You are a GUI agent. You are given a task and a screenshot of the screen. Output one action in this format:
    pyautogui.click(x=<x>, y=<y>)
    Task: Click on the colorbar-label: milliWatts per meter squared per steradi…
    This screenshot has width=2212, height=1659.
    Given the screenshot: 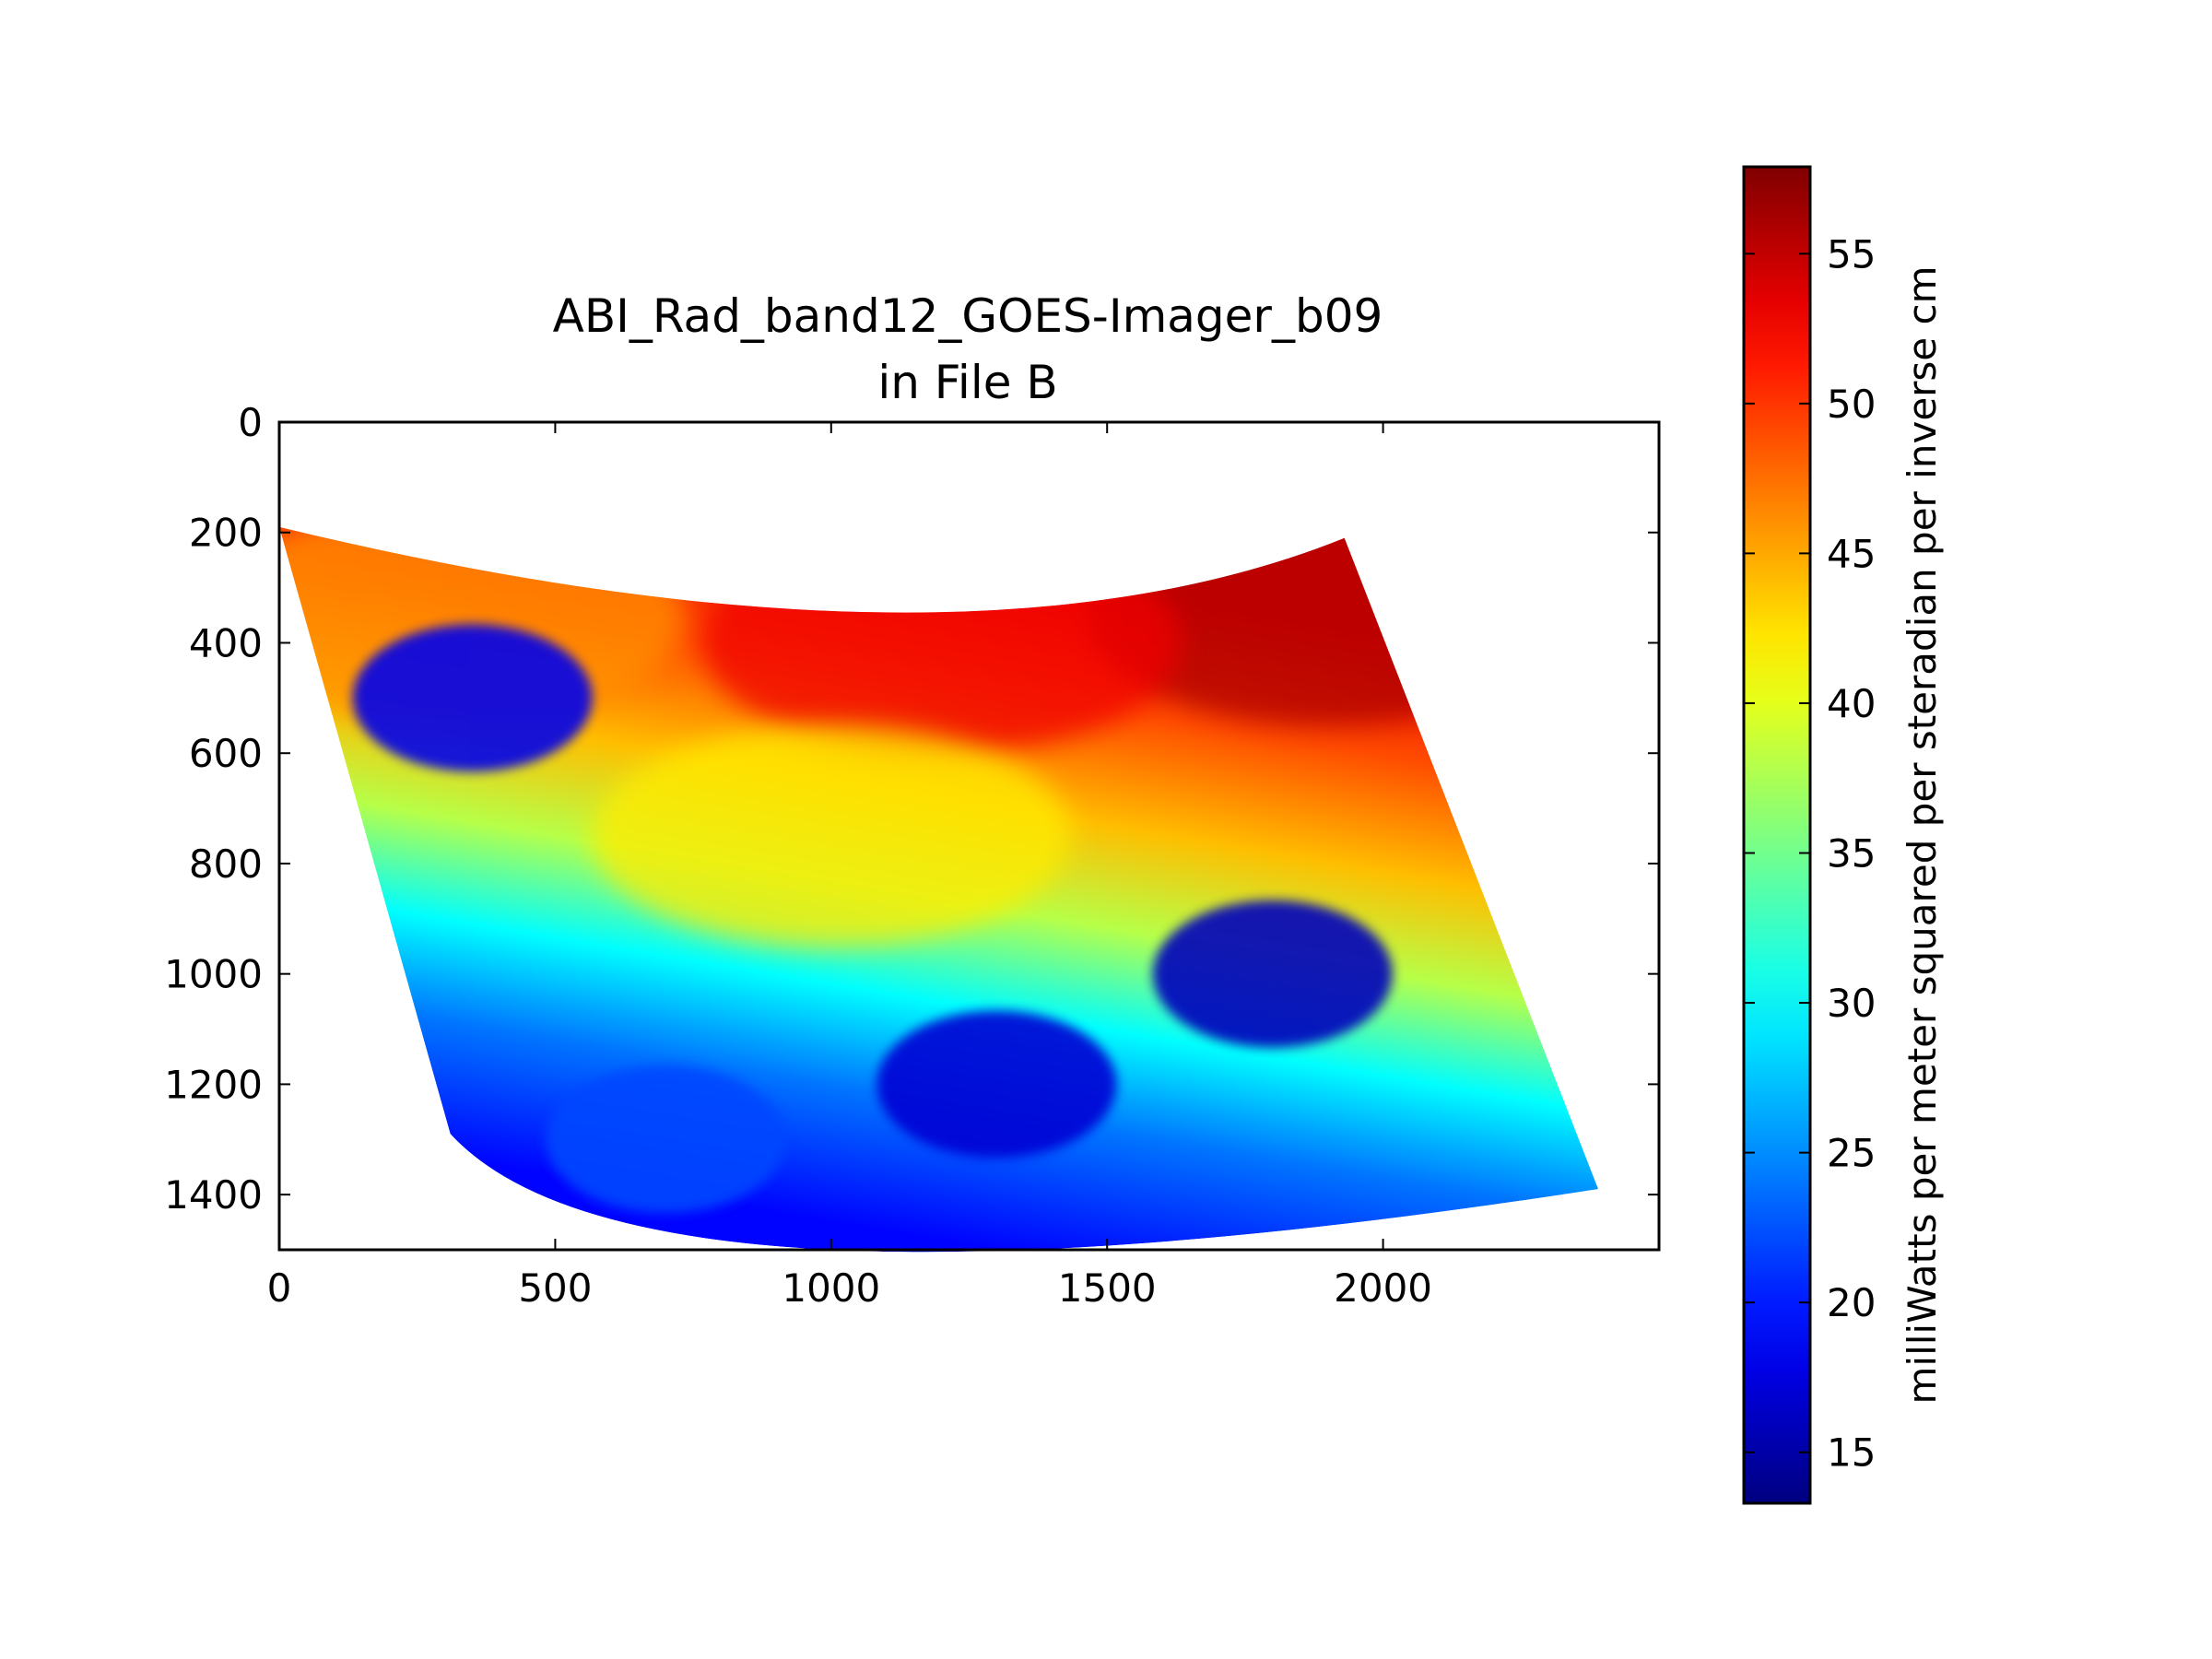 What is the action you would take?
    pyautogui.click(x=1922, y=834)
    